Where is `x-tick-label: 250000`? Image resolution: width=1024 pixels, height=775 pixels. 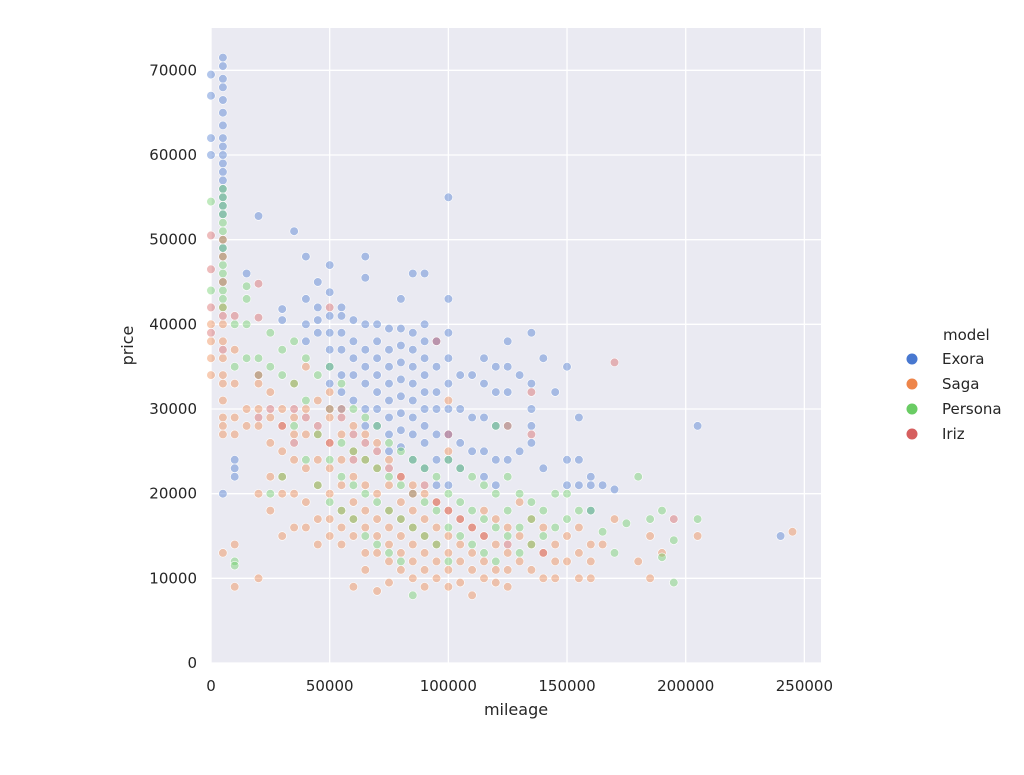
x-tick-label: 250000 is located at coordinates (804, 686).